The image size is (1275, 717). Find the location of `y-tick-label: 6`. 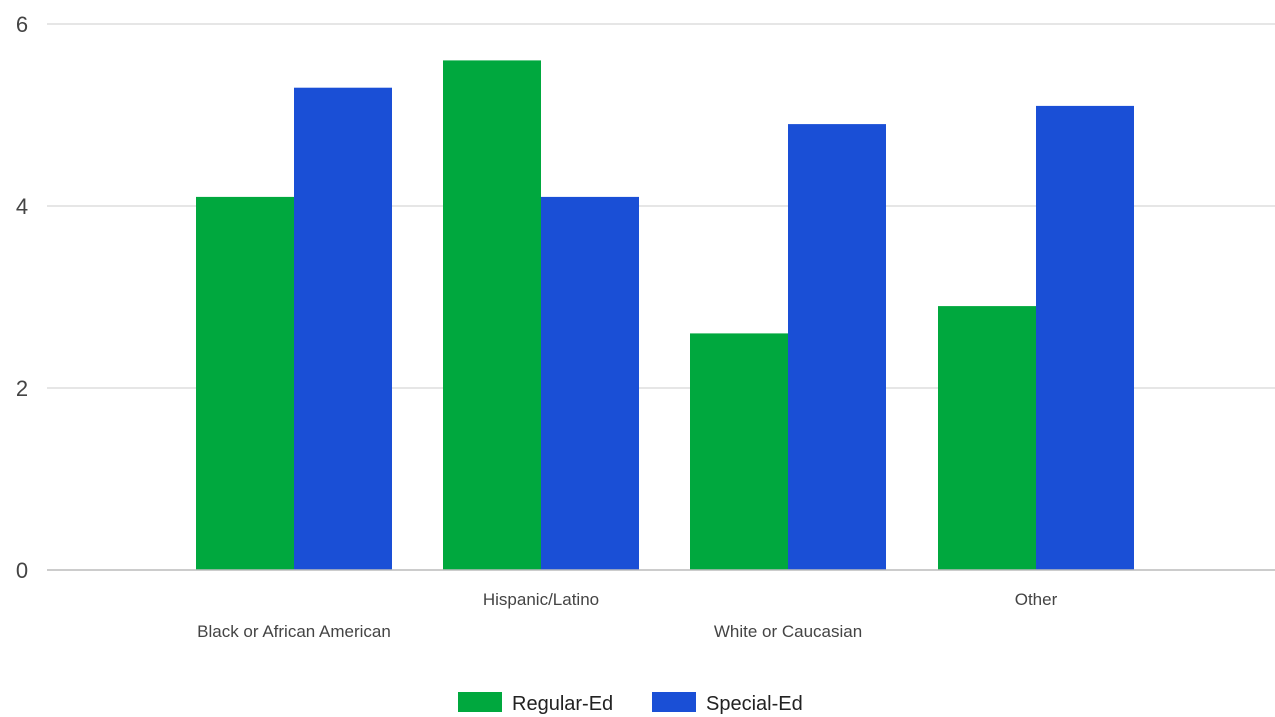

y-tick-label: 6 is located at coordinates (22, 24).